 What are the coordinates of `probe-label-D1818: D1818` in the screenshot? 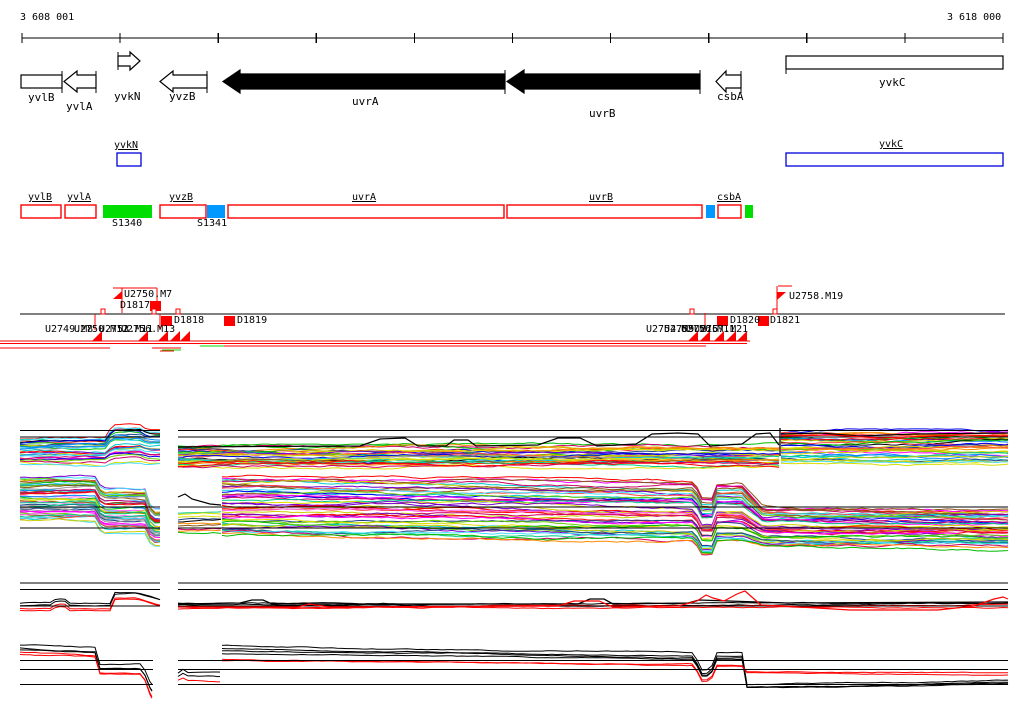 It's located at (189, 320).